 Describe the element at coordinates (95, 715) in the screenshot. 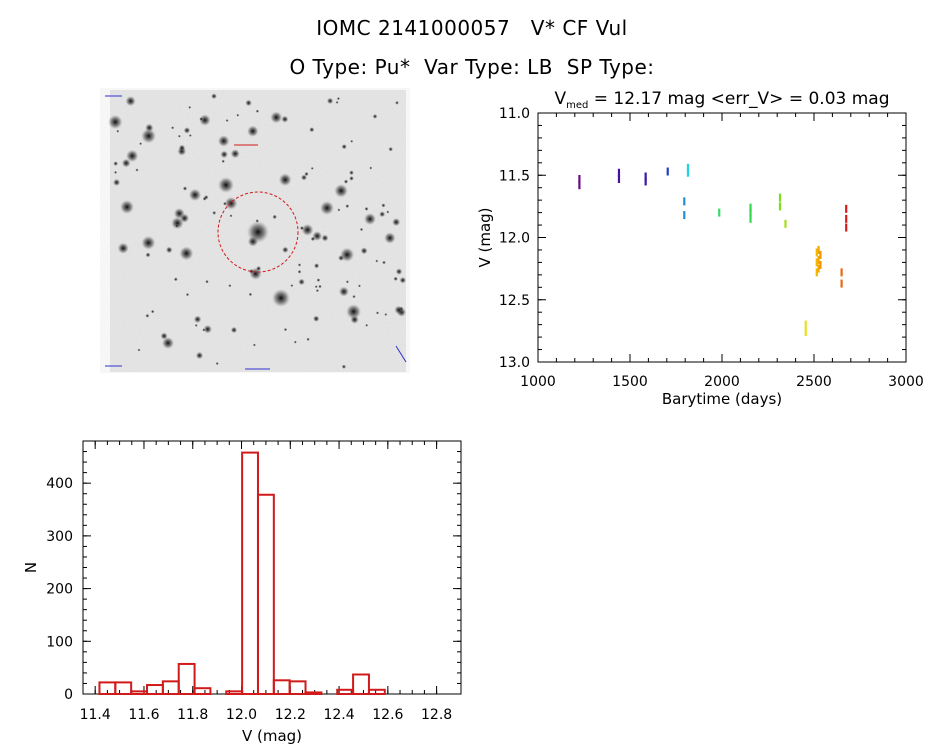

I see `x-tick-label: 11.4` at that location.